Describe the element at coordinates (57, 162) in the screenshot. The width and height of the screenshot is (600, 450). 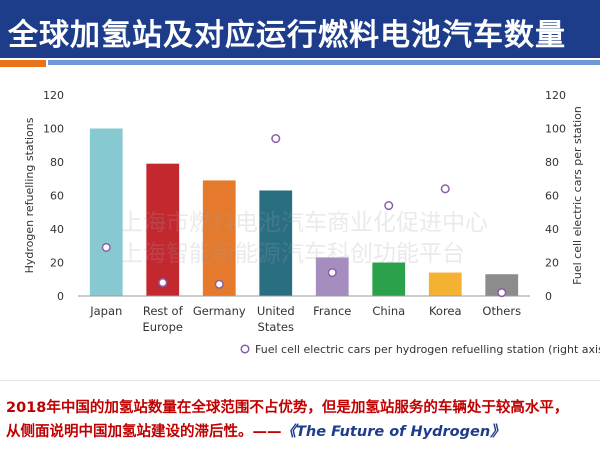
I see `y-tick-label: 80` at that location.